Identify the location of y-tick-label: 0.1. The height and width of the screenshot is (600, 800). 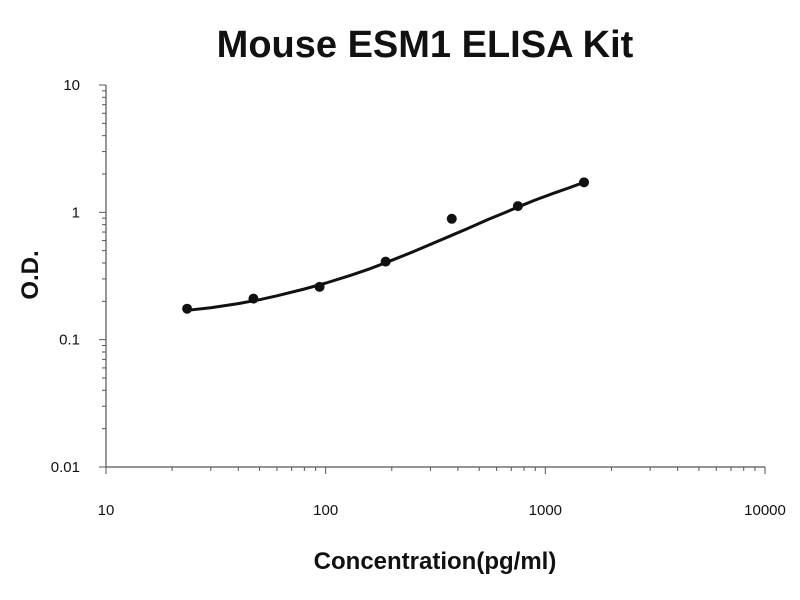
(69, 340).